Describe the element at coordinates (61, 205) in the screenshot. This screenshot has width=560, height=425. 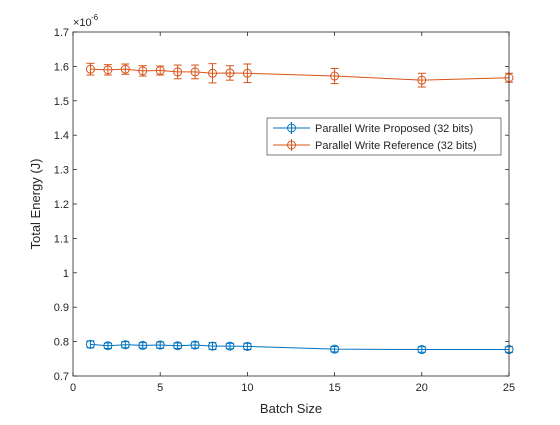
I see `y-tick-label: 1.2` at that location.